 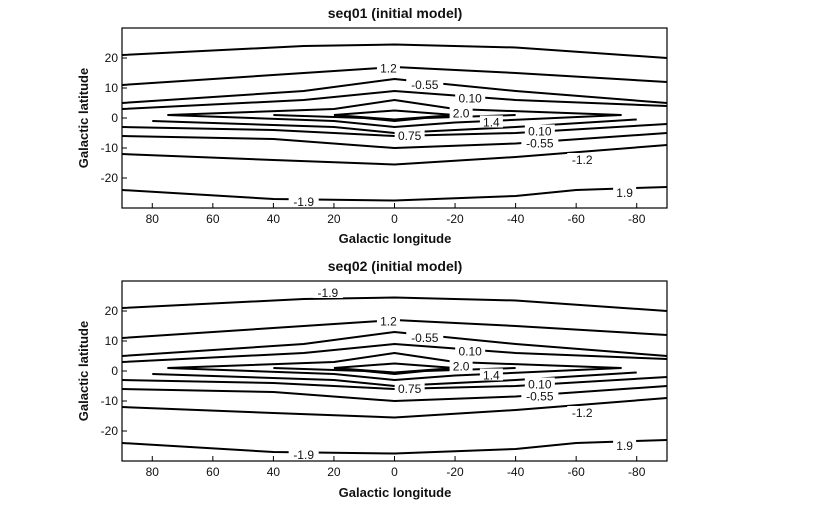 I want to click on panel-title: seq01 (initial model), so click(x=395, y=13).